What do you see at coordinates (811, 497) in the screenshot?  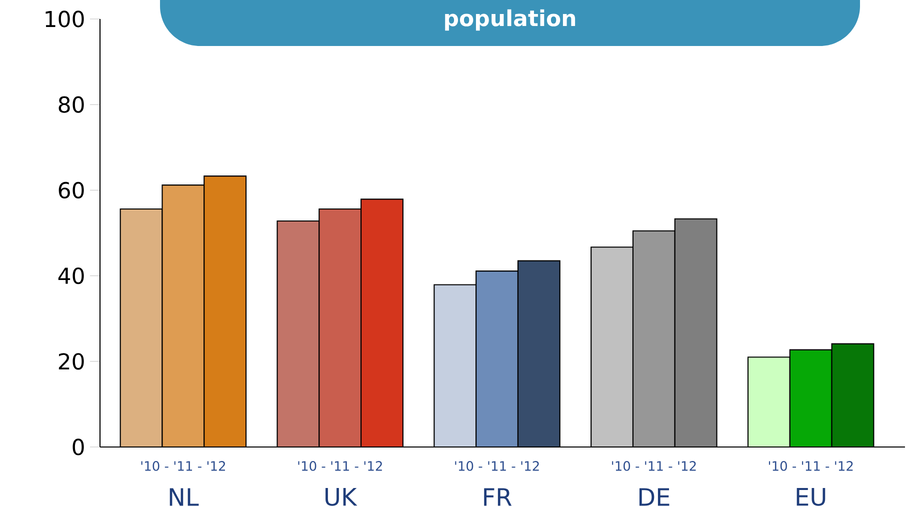 I see `x-tick-label: EU` at bounding box center [811, 497].